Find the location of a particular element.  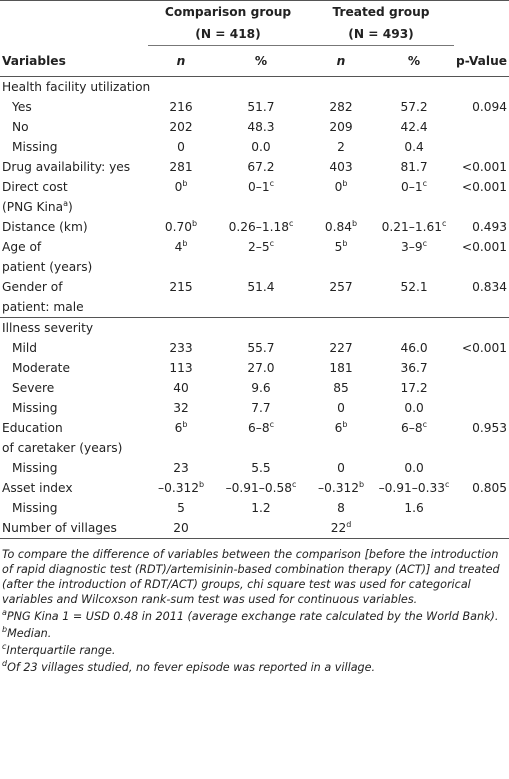

group-header: Comparison group is located at coordinates (228, 11).